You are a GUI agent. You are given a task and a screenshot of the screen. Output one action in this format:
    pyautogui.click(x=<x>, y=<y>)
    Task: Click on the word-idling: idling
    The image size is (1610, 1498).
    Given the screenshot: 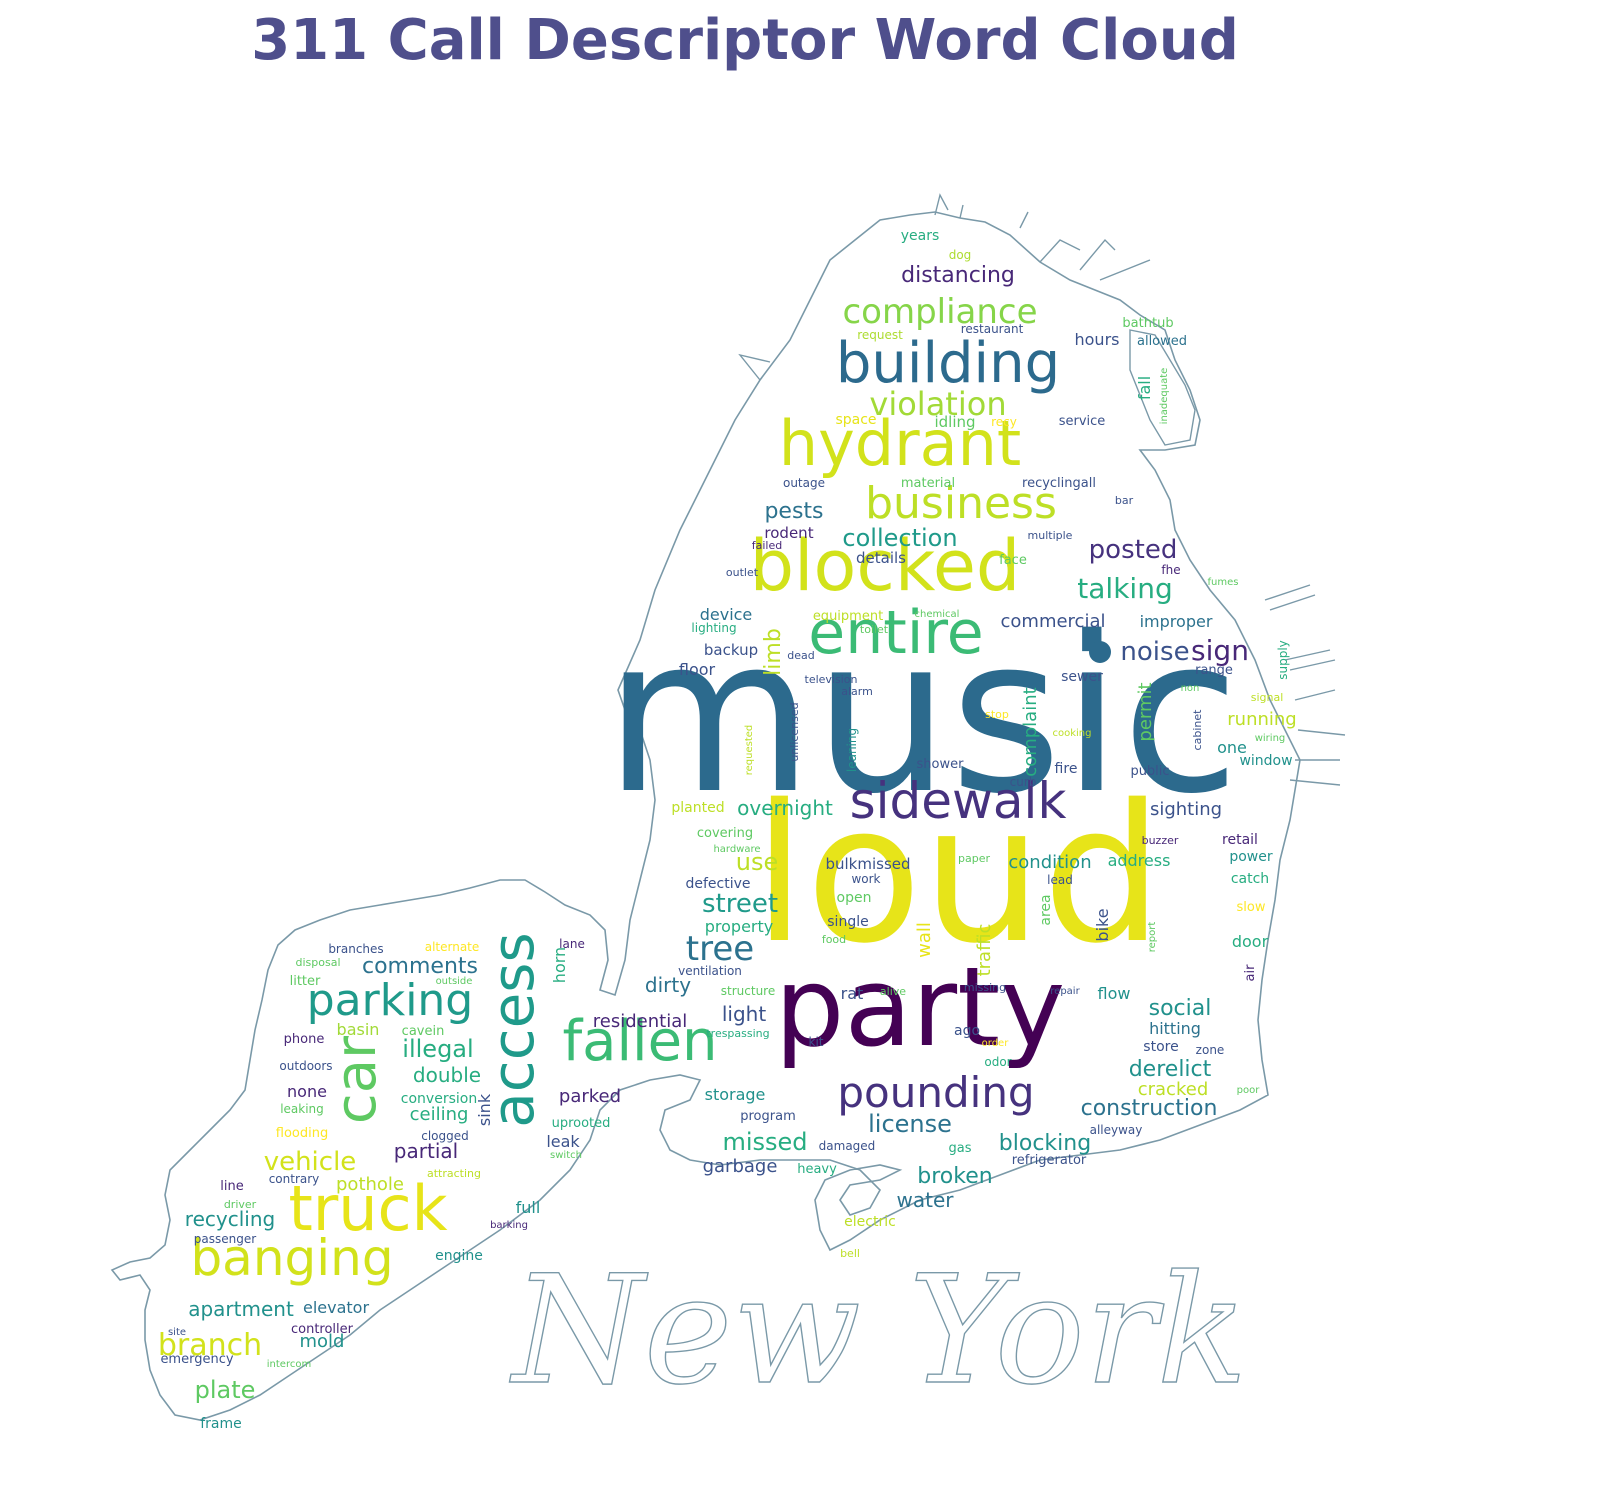 What is the action you would take?
    pyautogui.click(x=954, y=422)
    